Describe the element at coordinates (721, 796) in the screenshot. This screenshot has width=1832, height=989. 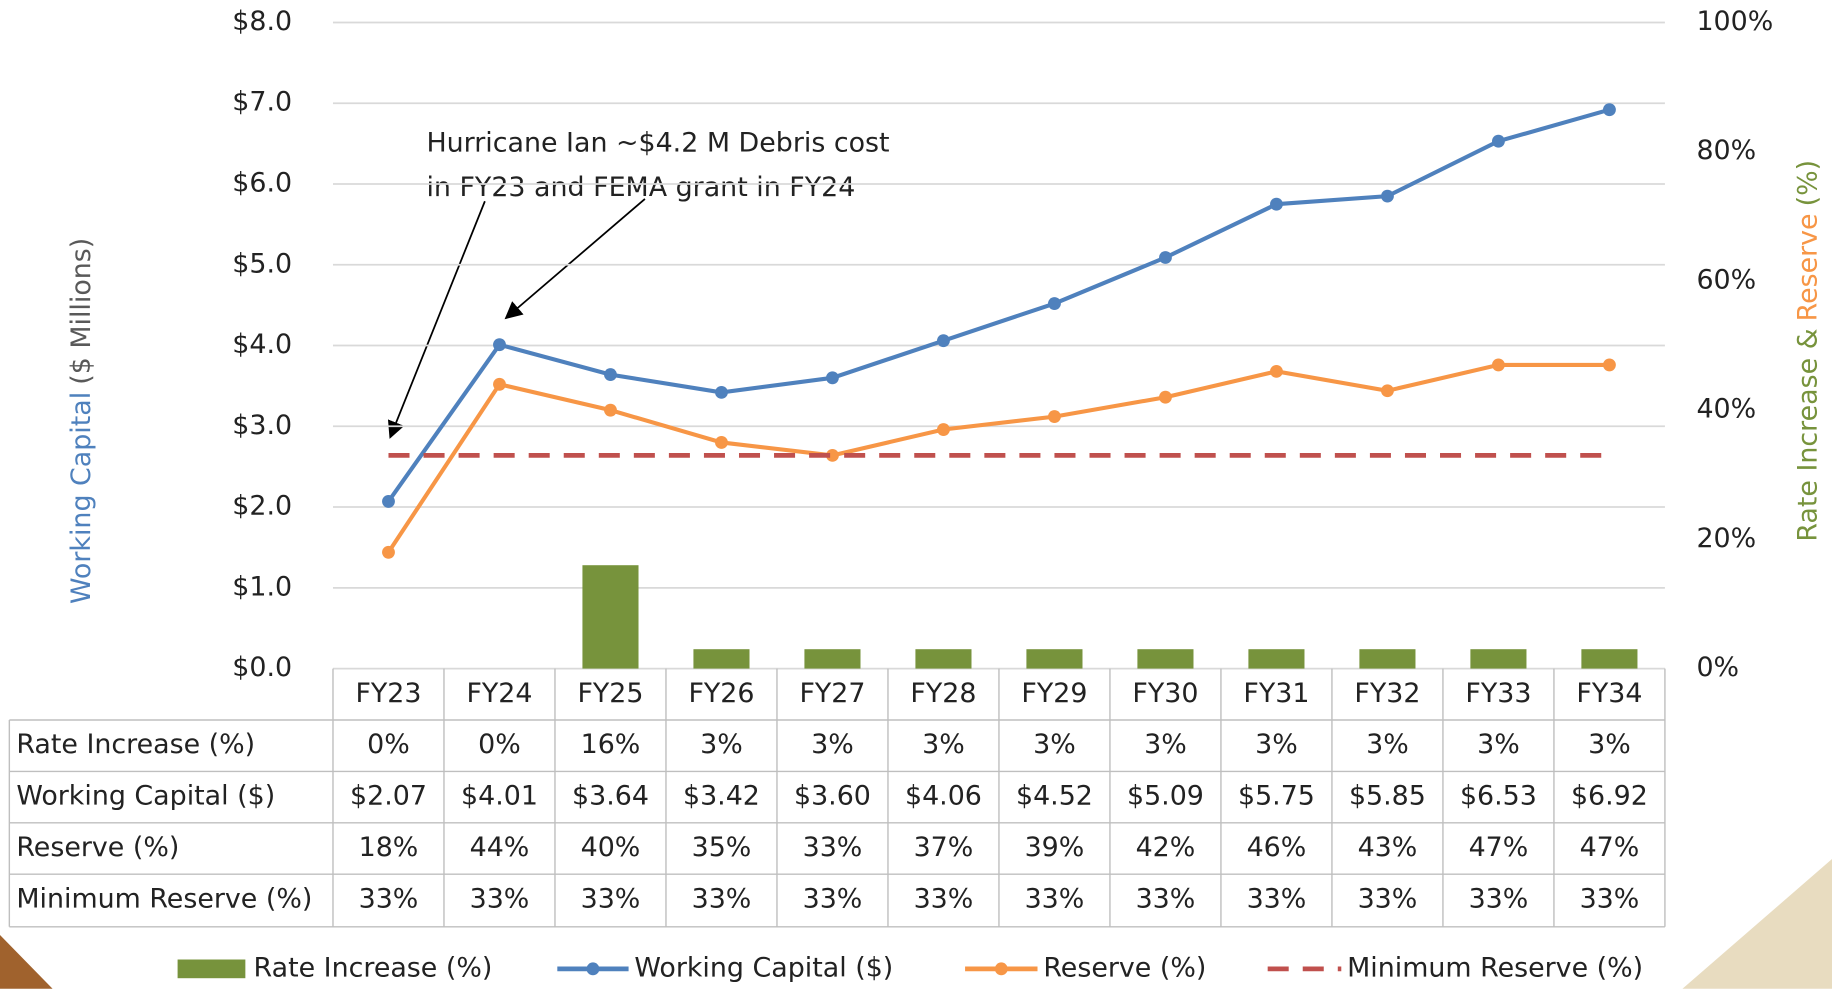
I see `table-cell: $3.42` at that location.